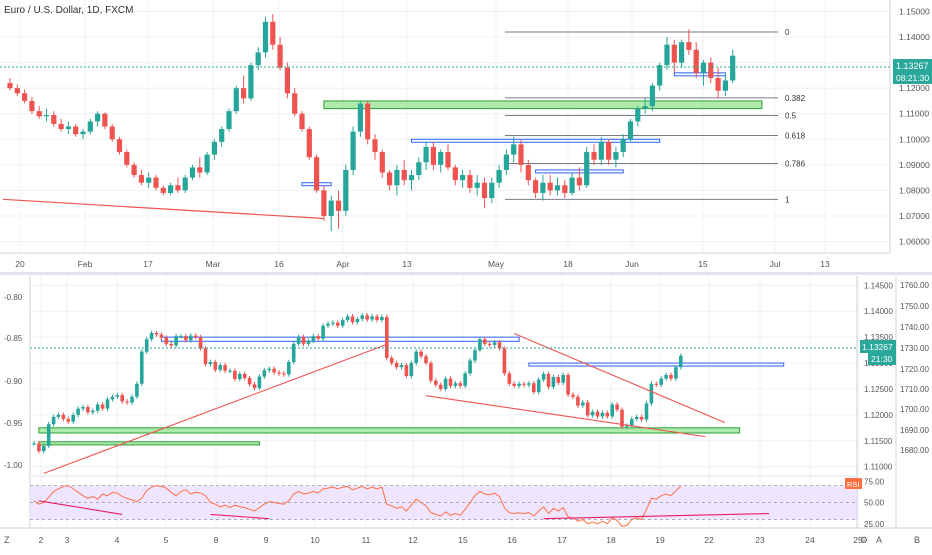 This screenshot has height=555, width=932. Describe the element at coordinates (775, 264) in the screenshot. I see `daily-date-tick: Jul` at that location.